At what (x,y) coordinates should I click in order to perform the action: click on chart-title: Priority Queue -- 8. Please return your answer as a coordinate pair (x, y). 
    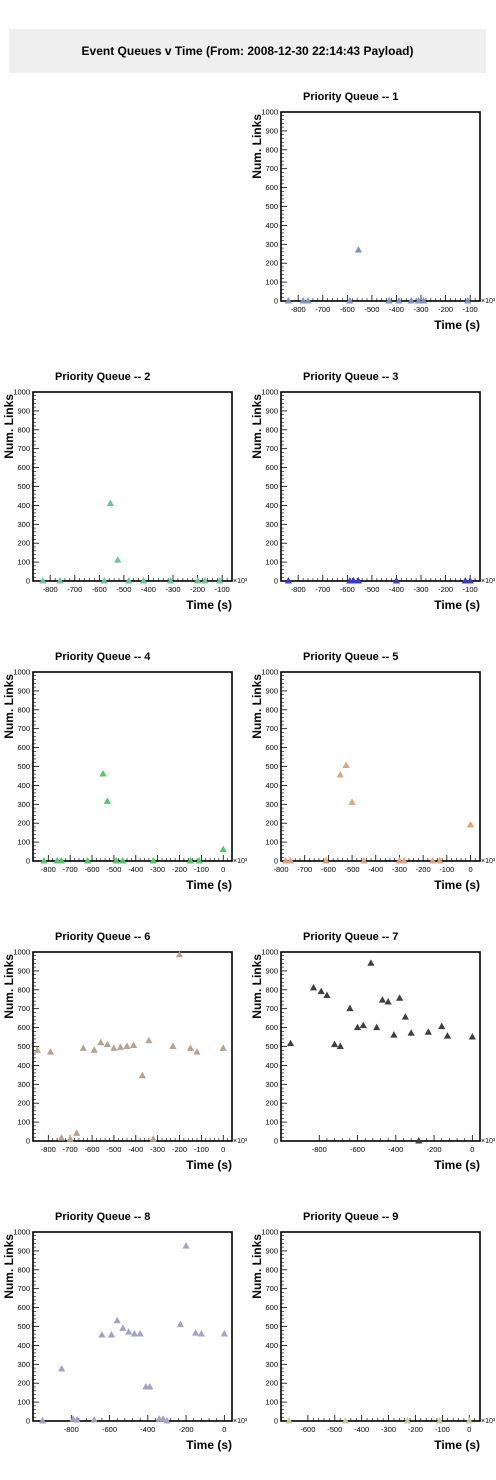
    Looking at the image, I should click on (102, 1217).